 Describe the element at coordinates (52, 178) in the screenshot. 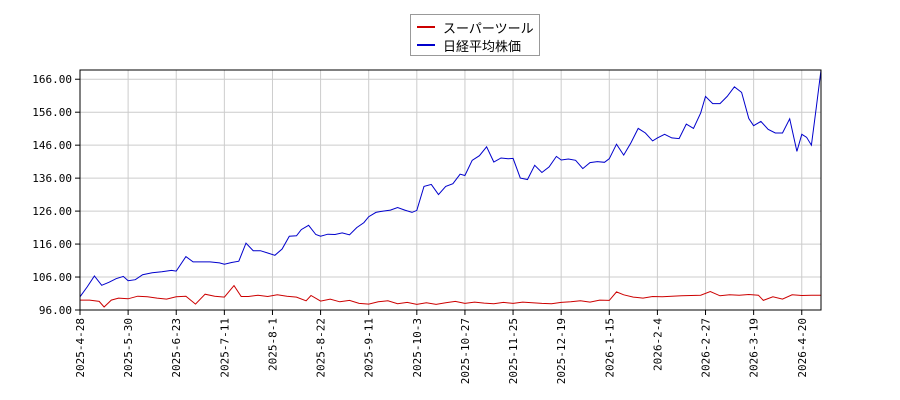

I see `y-tick-label: 136.00` at that location.